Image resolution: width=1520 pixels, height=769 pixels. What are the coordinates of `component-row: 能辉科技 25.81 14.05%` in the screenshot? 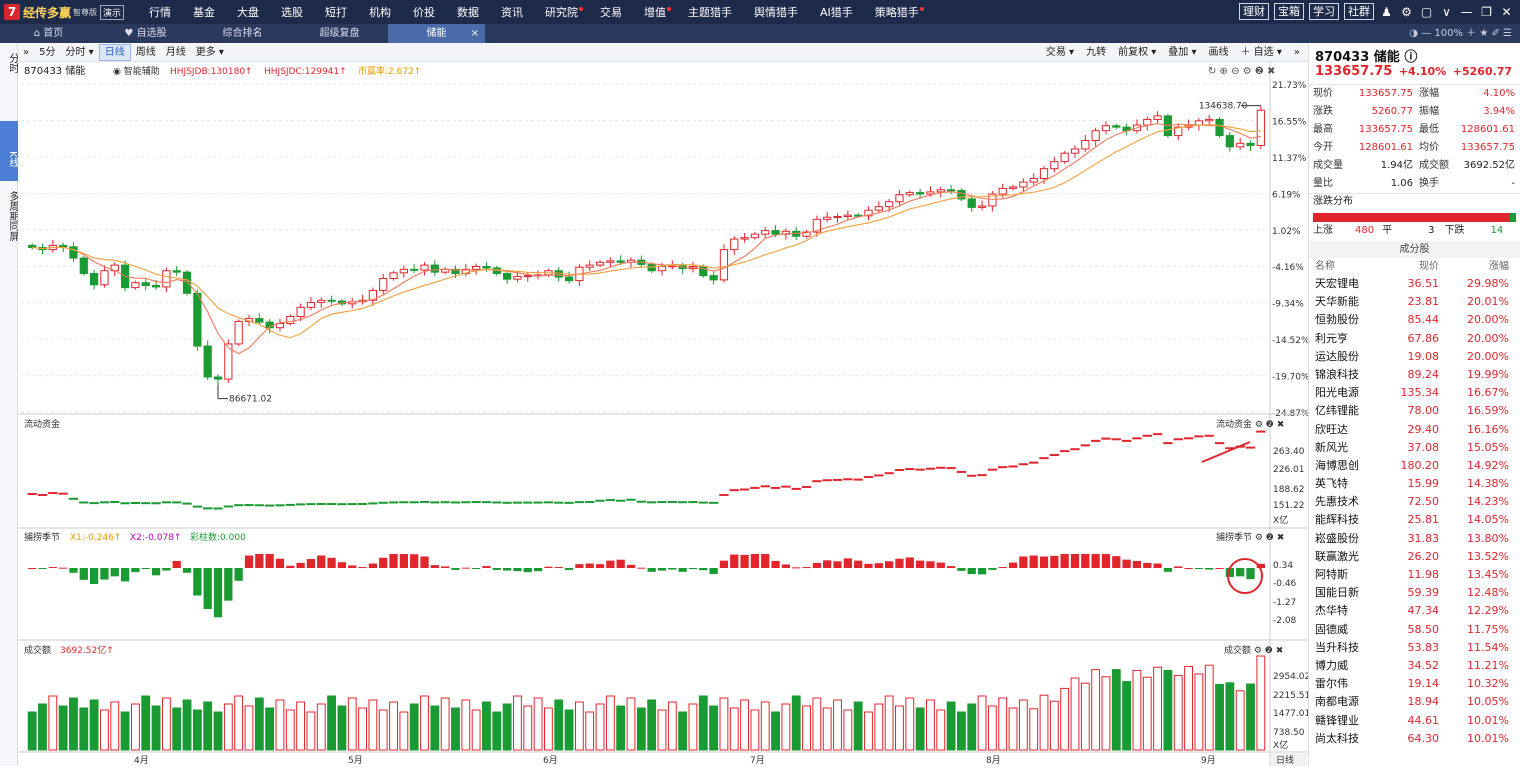 It's located at (1414, 520).